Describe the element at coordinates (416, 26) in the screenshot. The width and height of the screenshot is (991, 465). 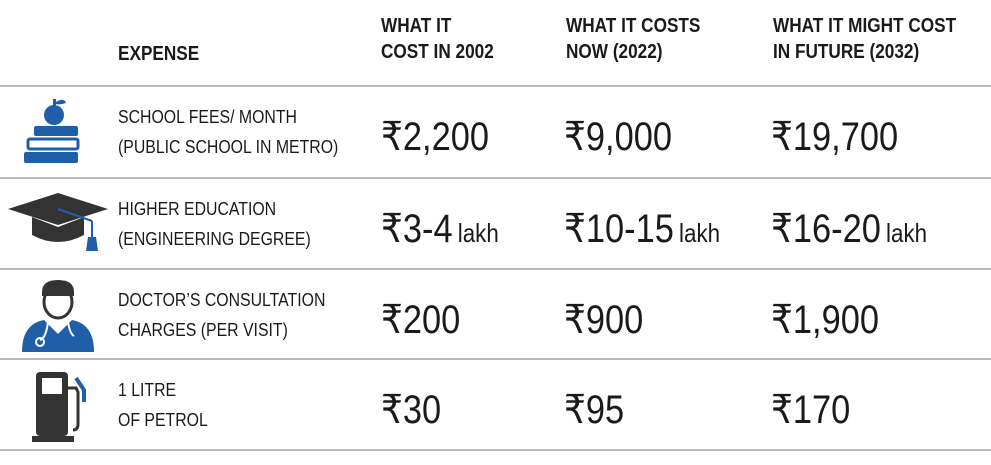
I see `header-2002-line1: WHAT IT` at that location.